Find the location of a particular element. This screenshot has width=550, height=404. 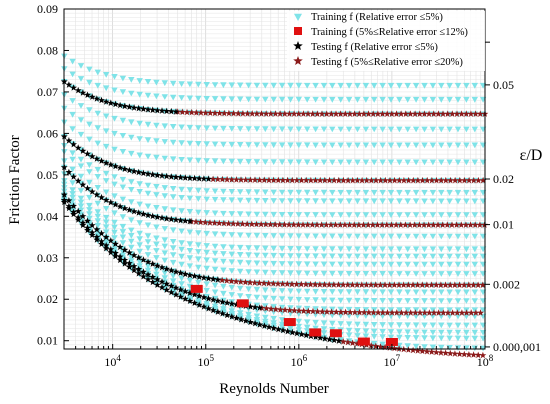

legend-label: Testing f (5%≤Relative error ≤20%) is located at coordinates (387, 62).